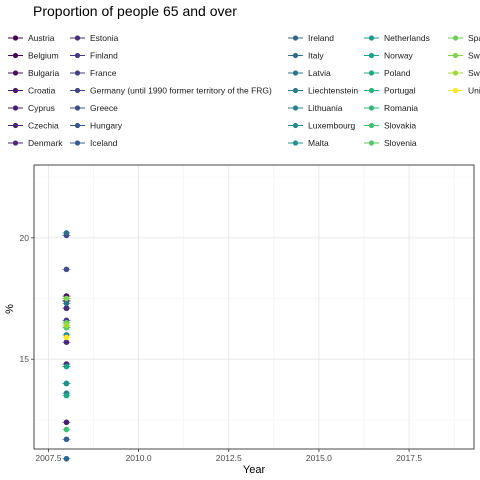 The height and width of the screenshot is (480, 480). I want to click on legend-item: Greece, so click(94, 108).